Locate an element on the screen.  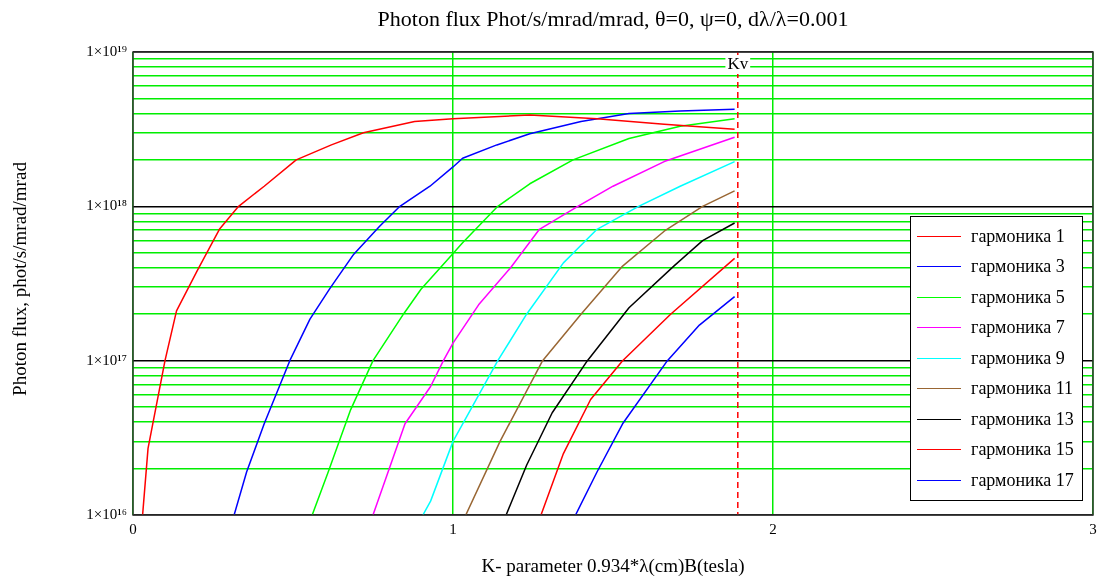
x-tick-label: 3 is located at coordinates (1093, 528).